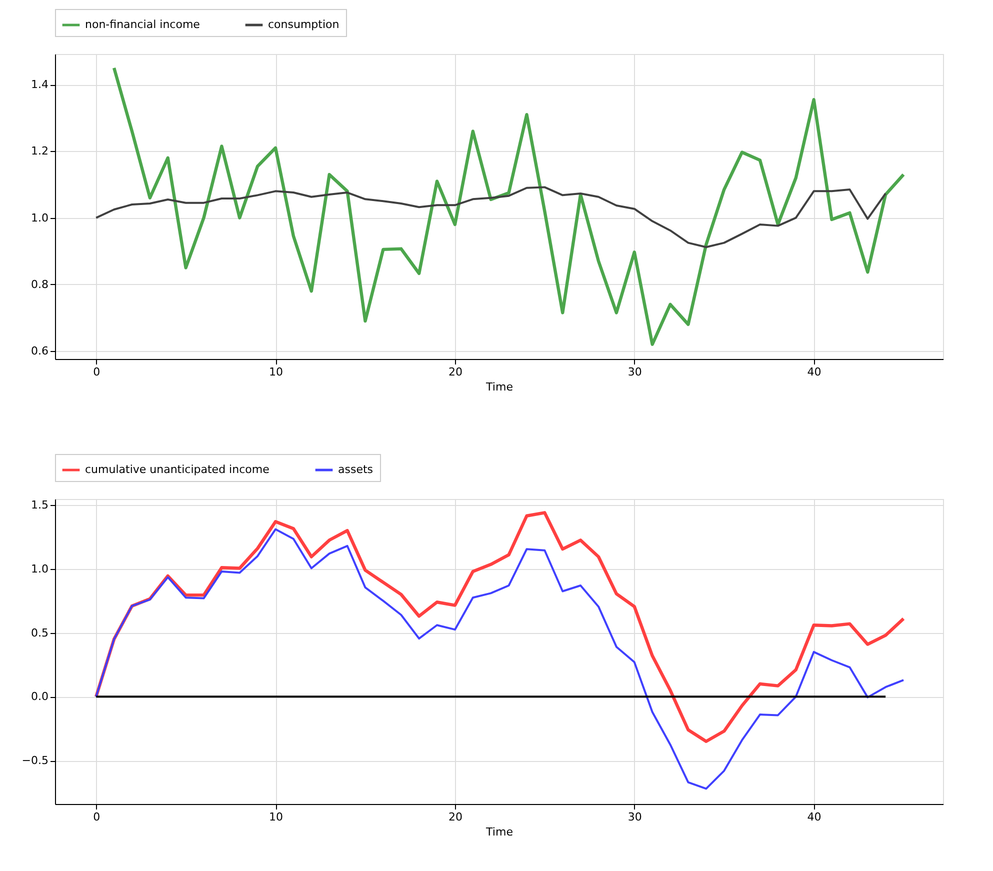 Image resolution: width=993 pixels, height=871 pixels. Describe the element at coordinates (39, 151) in the screenshot. I see `y-tick-label: 1.2` at that location.